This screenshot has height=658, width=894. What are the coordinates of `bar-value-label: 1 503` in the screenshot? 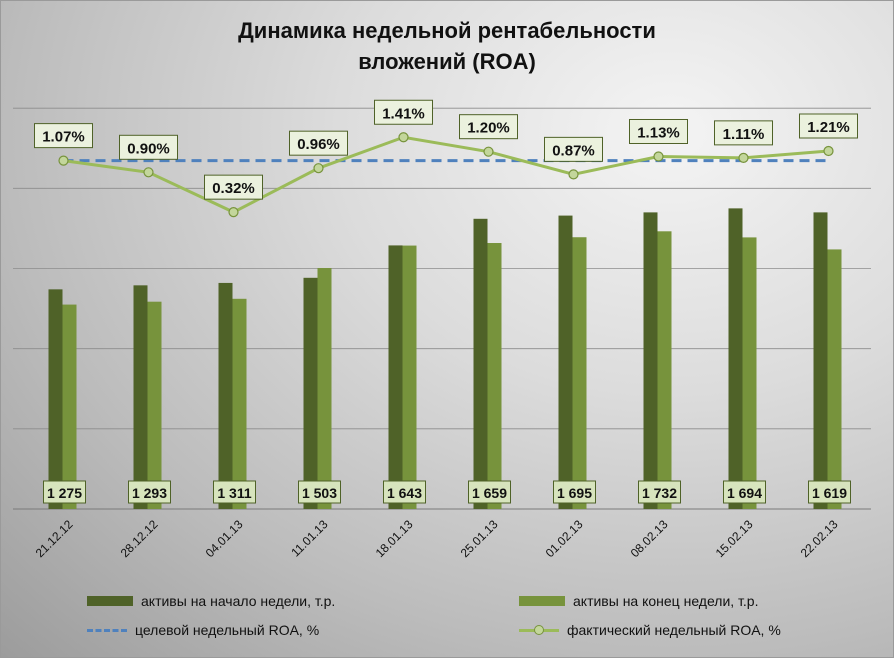 It's located at (319, 493).